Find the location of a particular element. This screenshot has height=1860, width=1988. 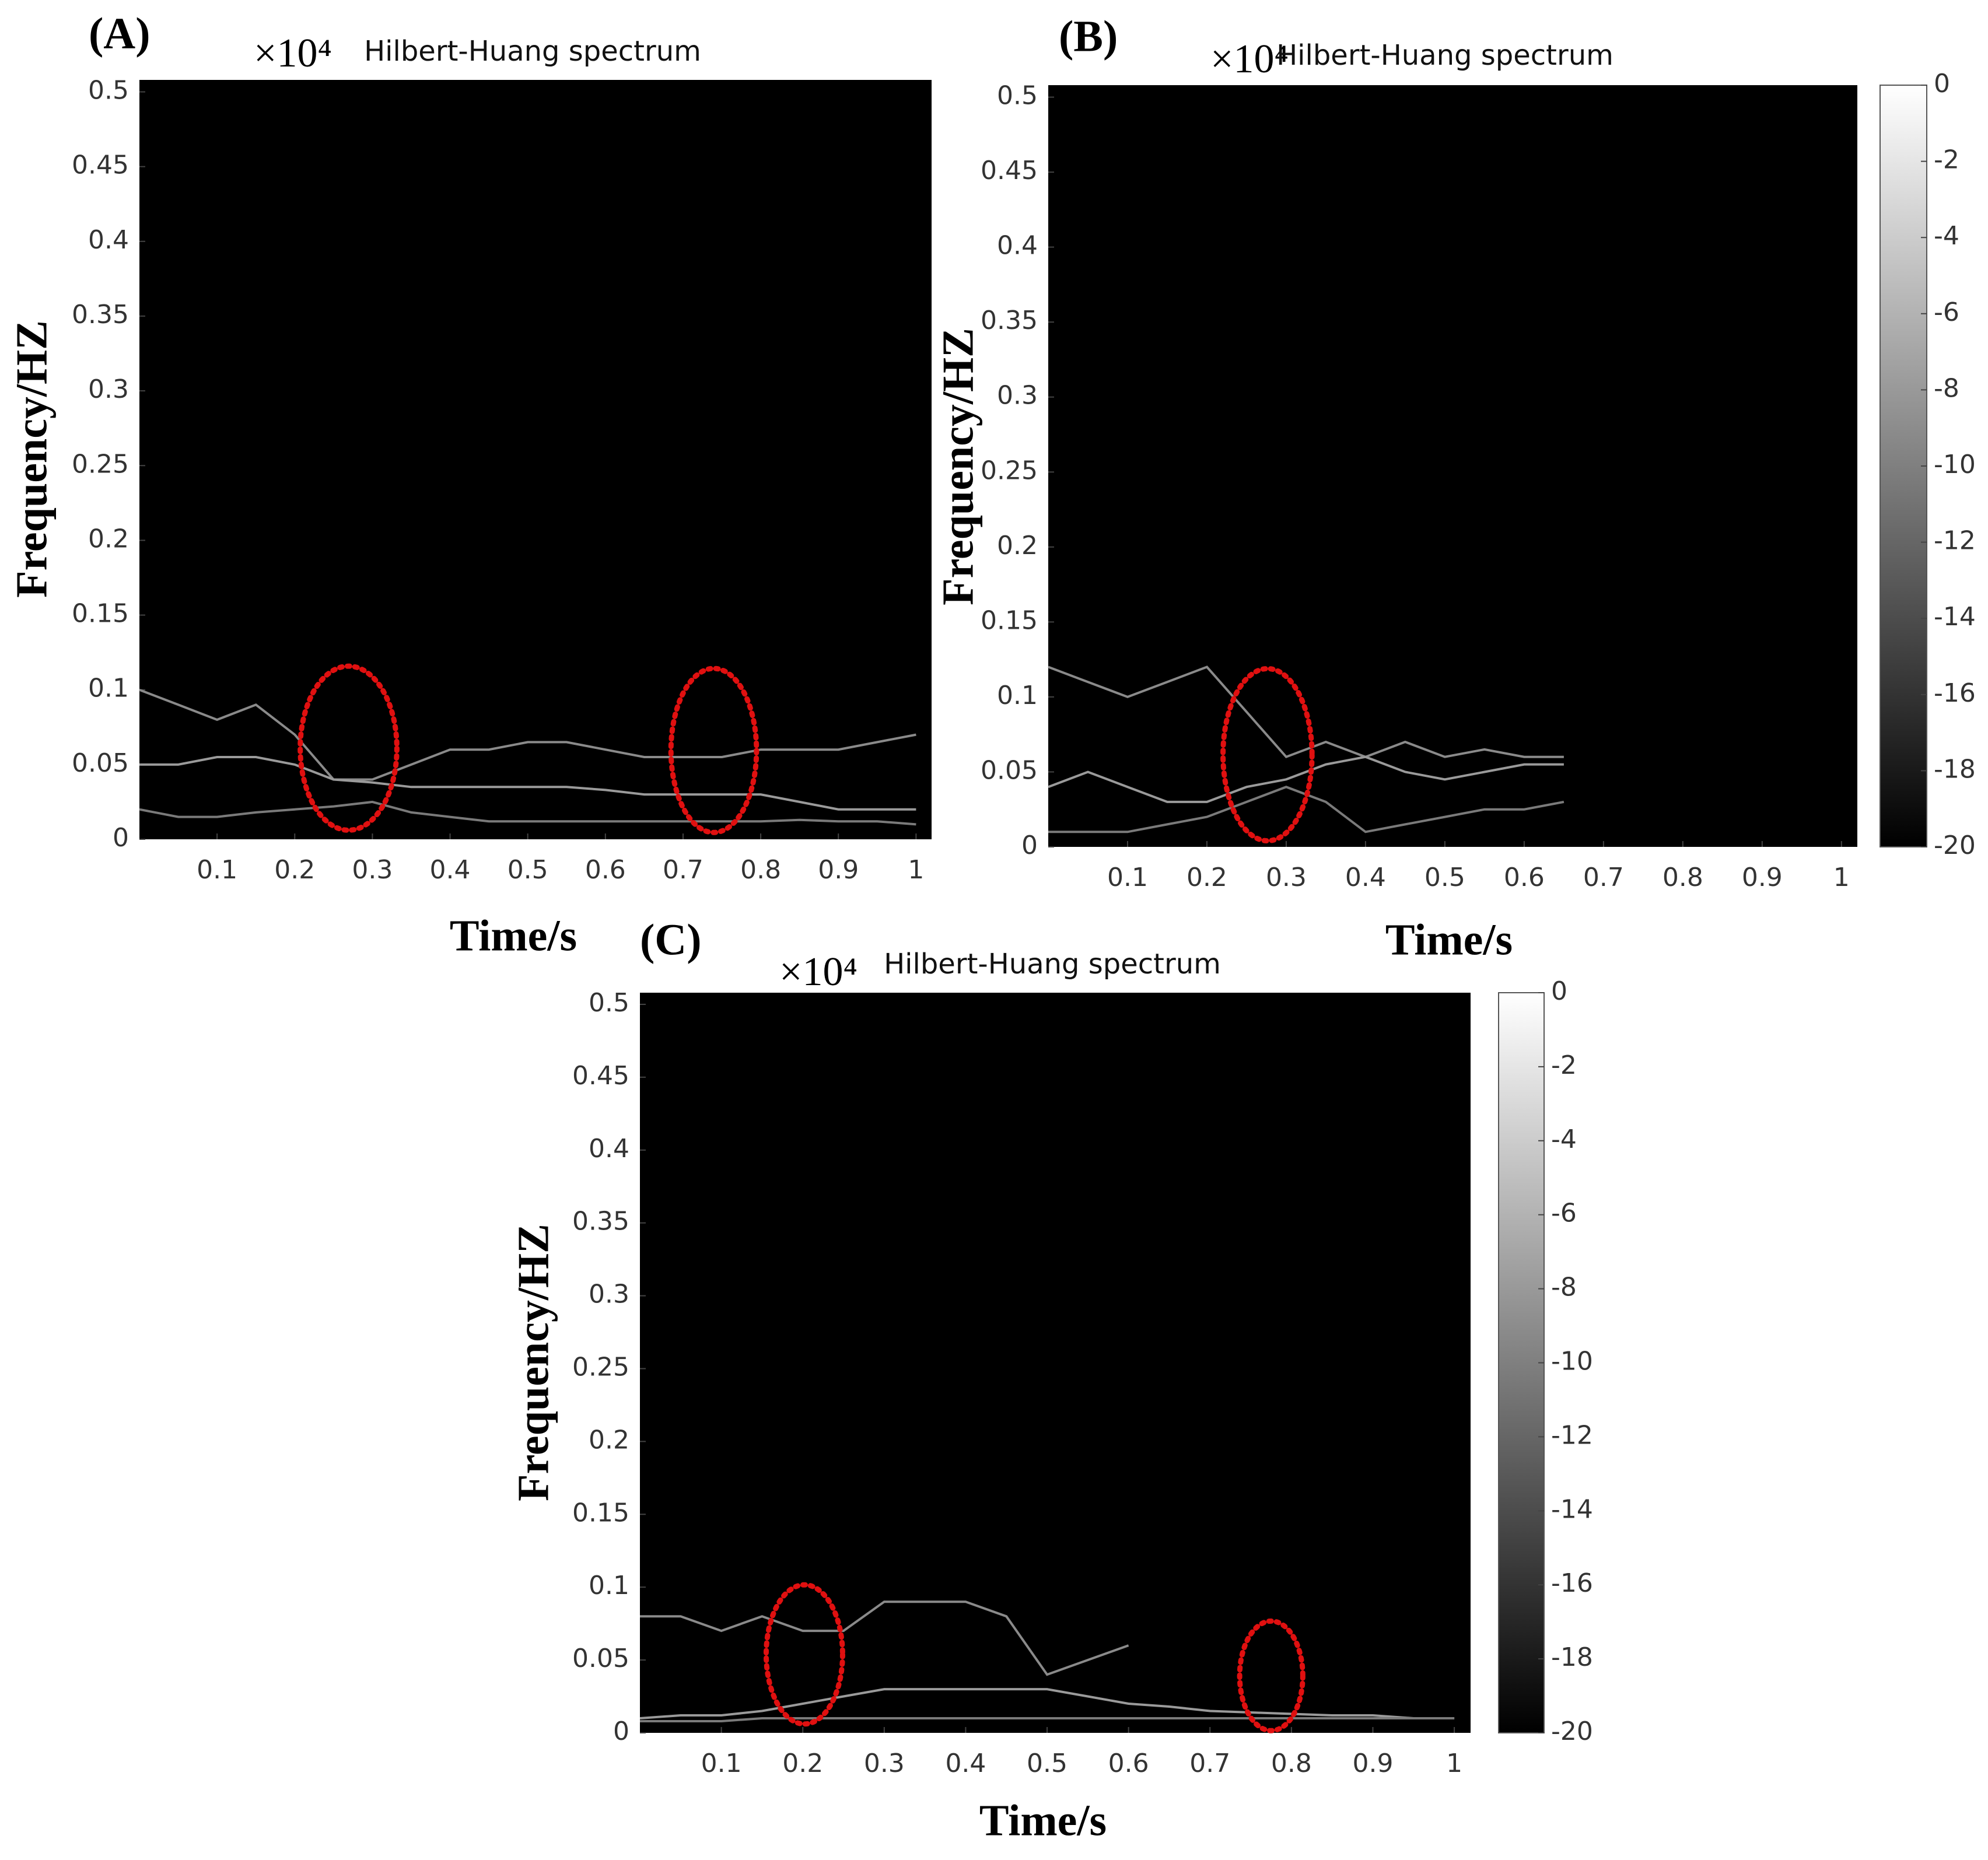

axis-multiplier: ×10⁴ is located at coordinates (1249, 60).